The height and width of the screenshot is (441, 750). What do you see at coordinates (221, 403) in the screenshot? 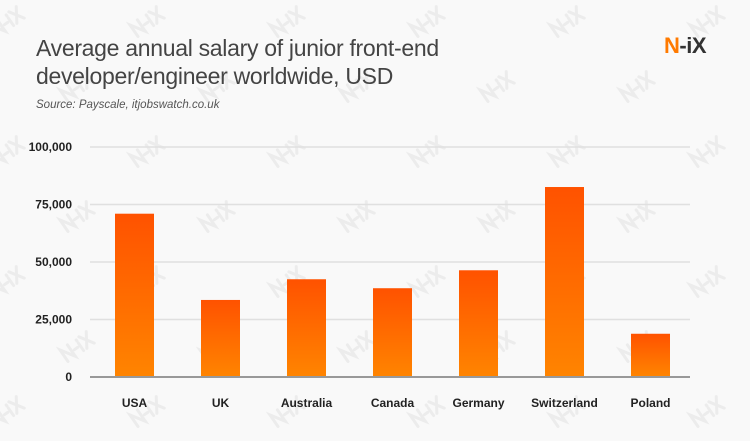
I see `x-tick-label: UK` at bounding box center [221, 403].